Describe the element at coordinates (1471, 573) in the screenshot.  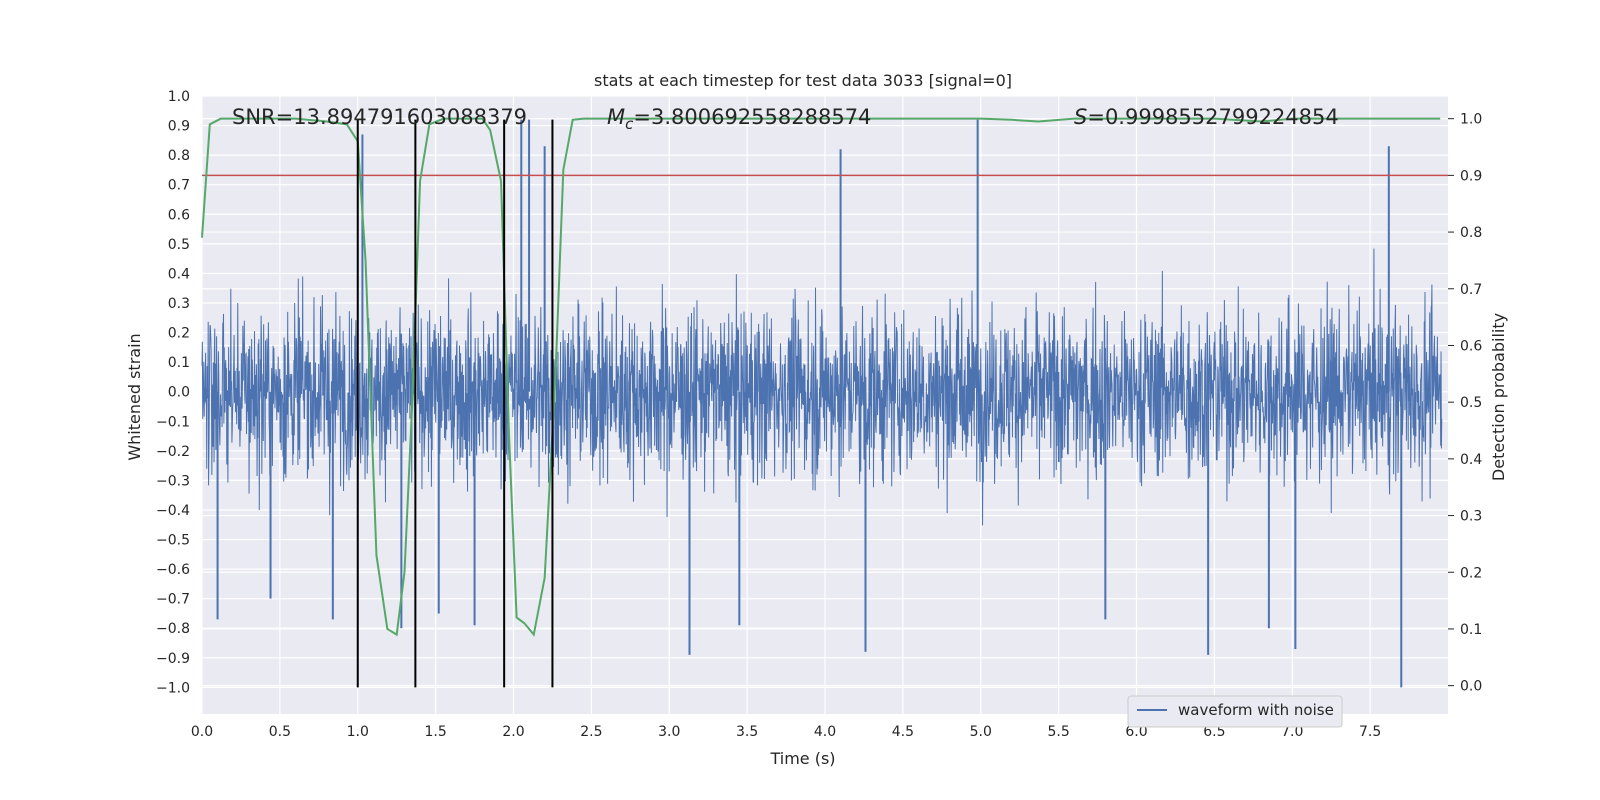
I see `y2-tick-label: 0.2` at that location.